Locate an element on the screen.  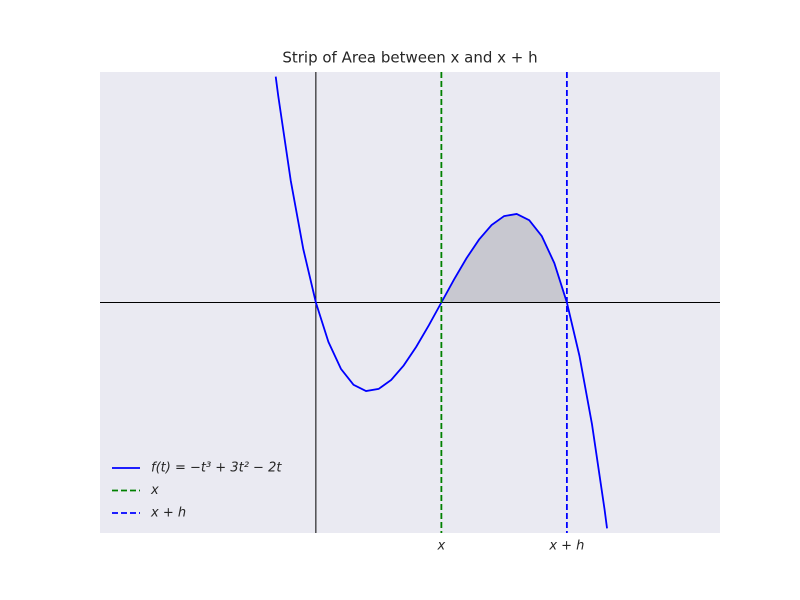
chart-title: Strip of Area between x and x + h is located at coordinates (409, 58).